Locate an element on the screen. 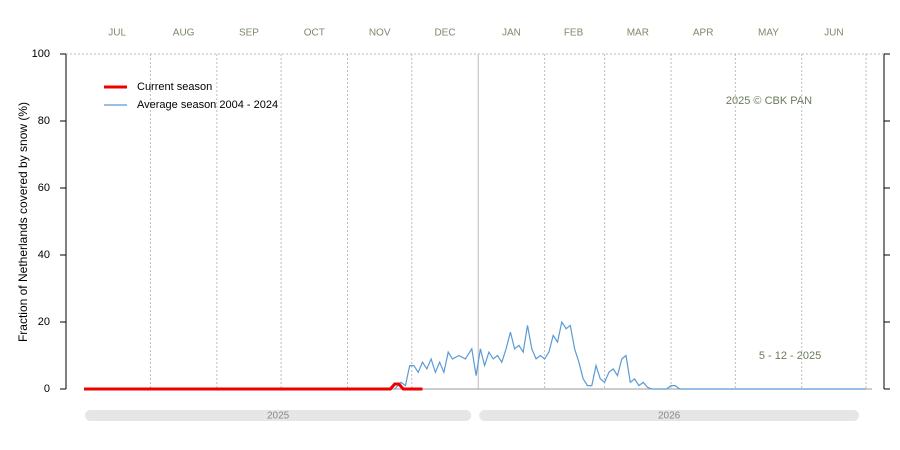 This screenshot has height=450, width=900. x-tick-label: JUL is located at coordinates (117, 33).